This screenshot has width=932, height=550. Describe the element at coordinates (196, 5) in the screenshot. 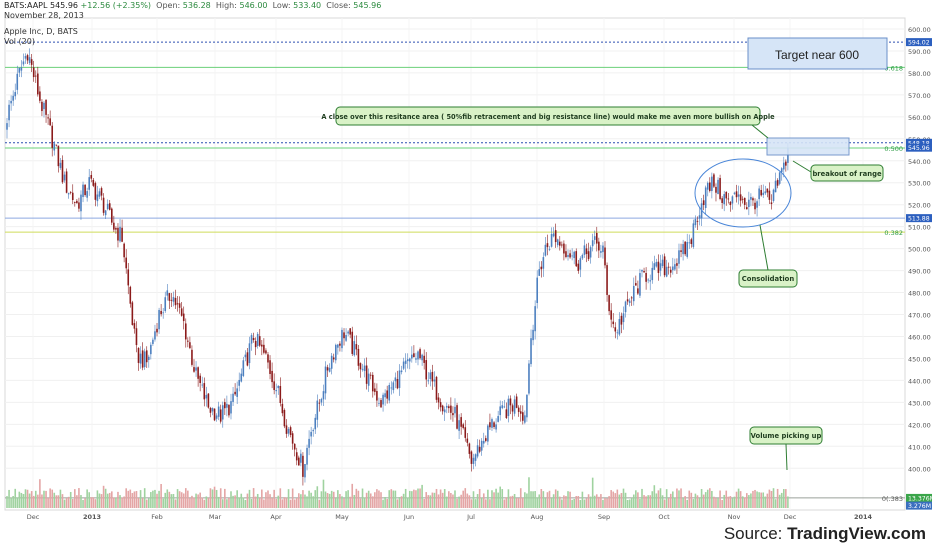

I see `open-value: 536.28` at that location.